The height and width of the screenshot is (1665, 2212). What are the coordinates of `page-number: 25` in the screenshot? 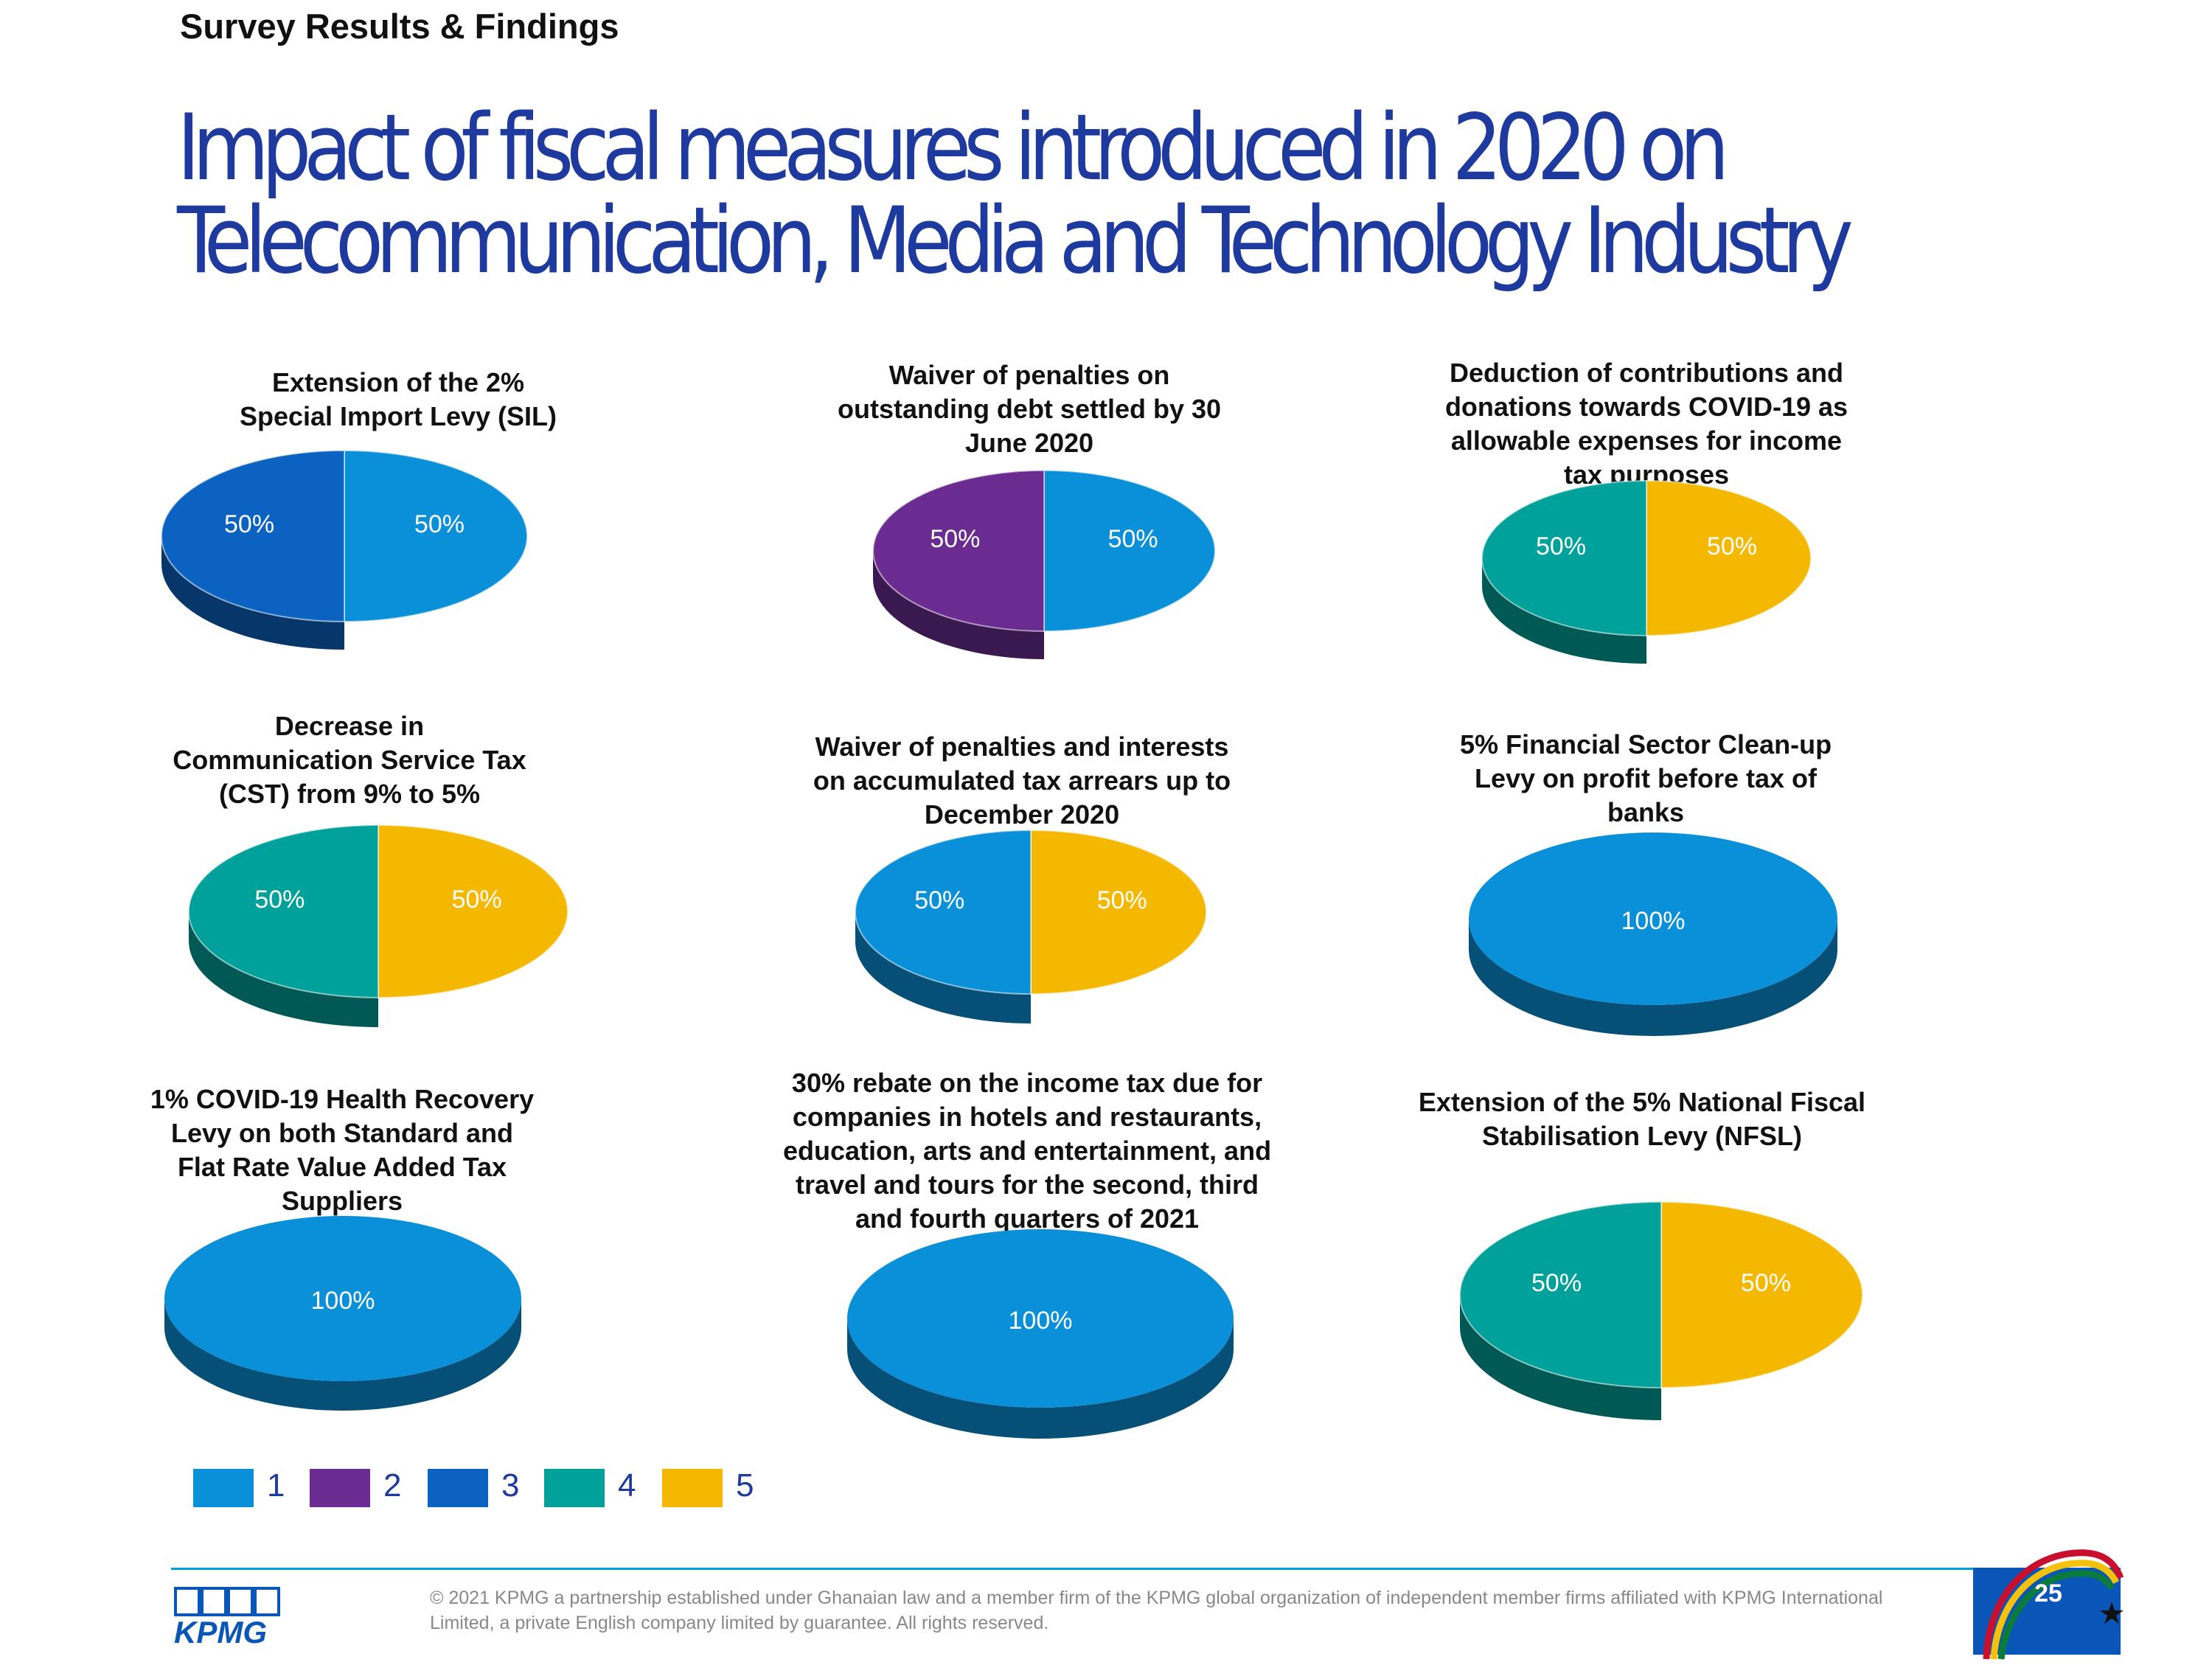 It's located at (2048, 1593).